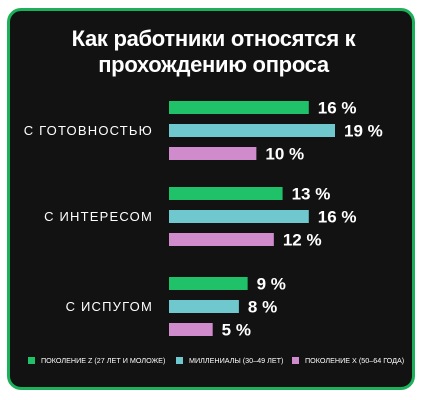 The width and height of the screenshot is (427, 400). I want to click on legend-swatch-gen-x, so click(295, 360).